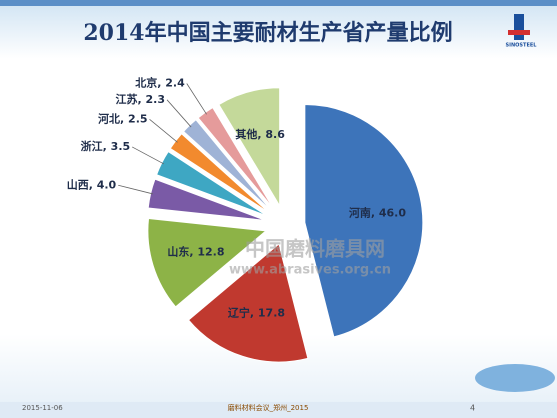 This screenshot has height=418, width=557. Describe the element at coordinates (160, 83) in the screenshot. I see `data-label: 北京, 2.4` at that location.